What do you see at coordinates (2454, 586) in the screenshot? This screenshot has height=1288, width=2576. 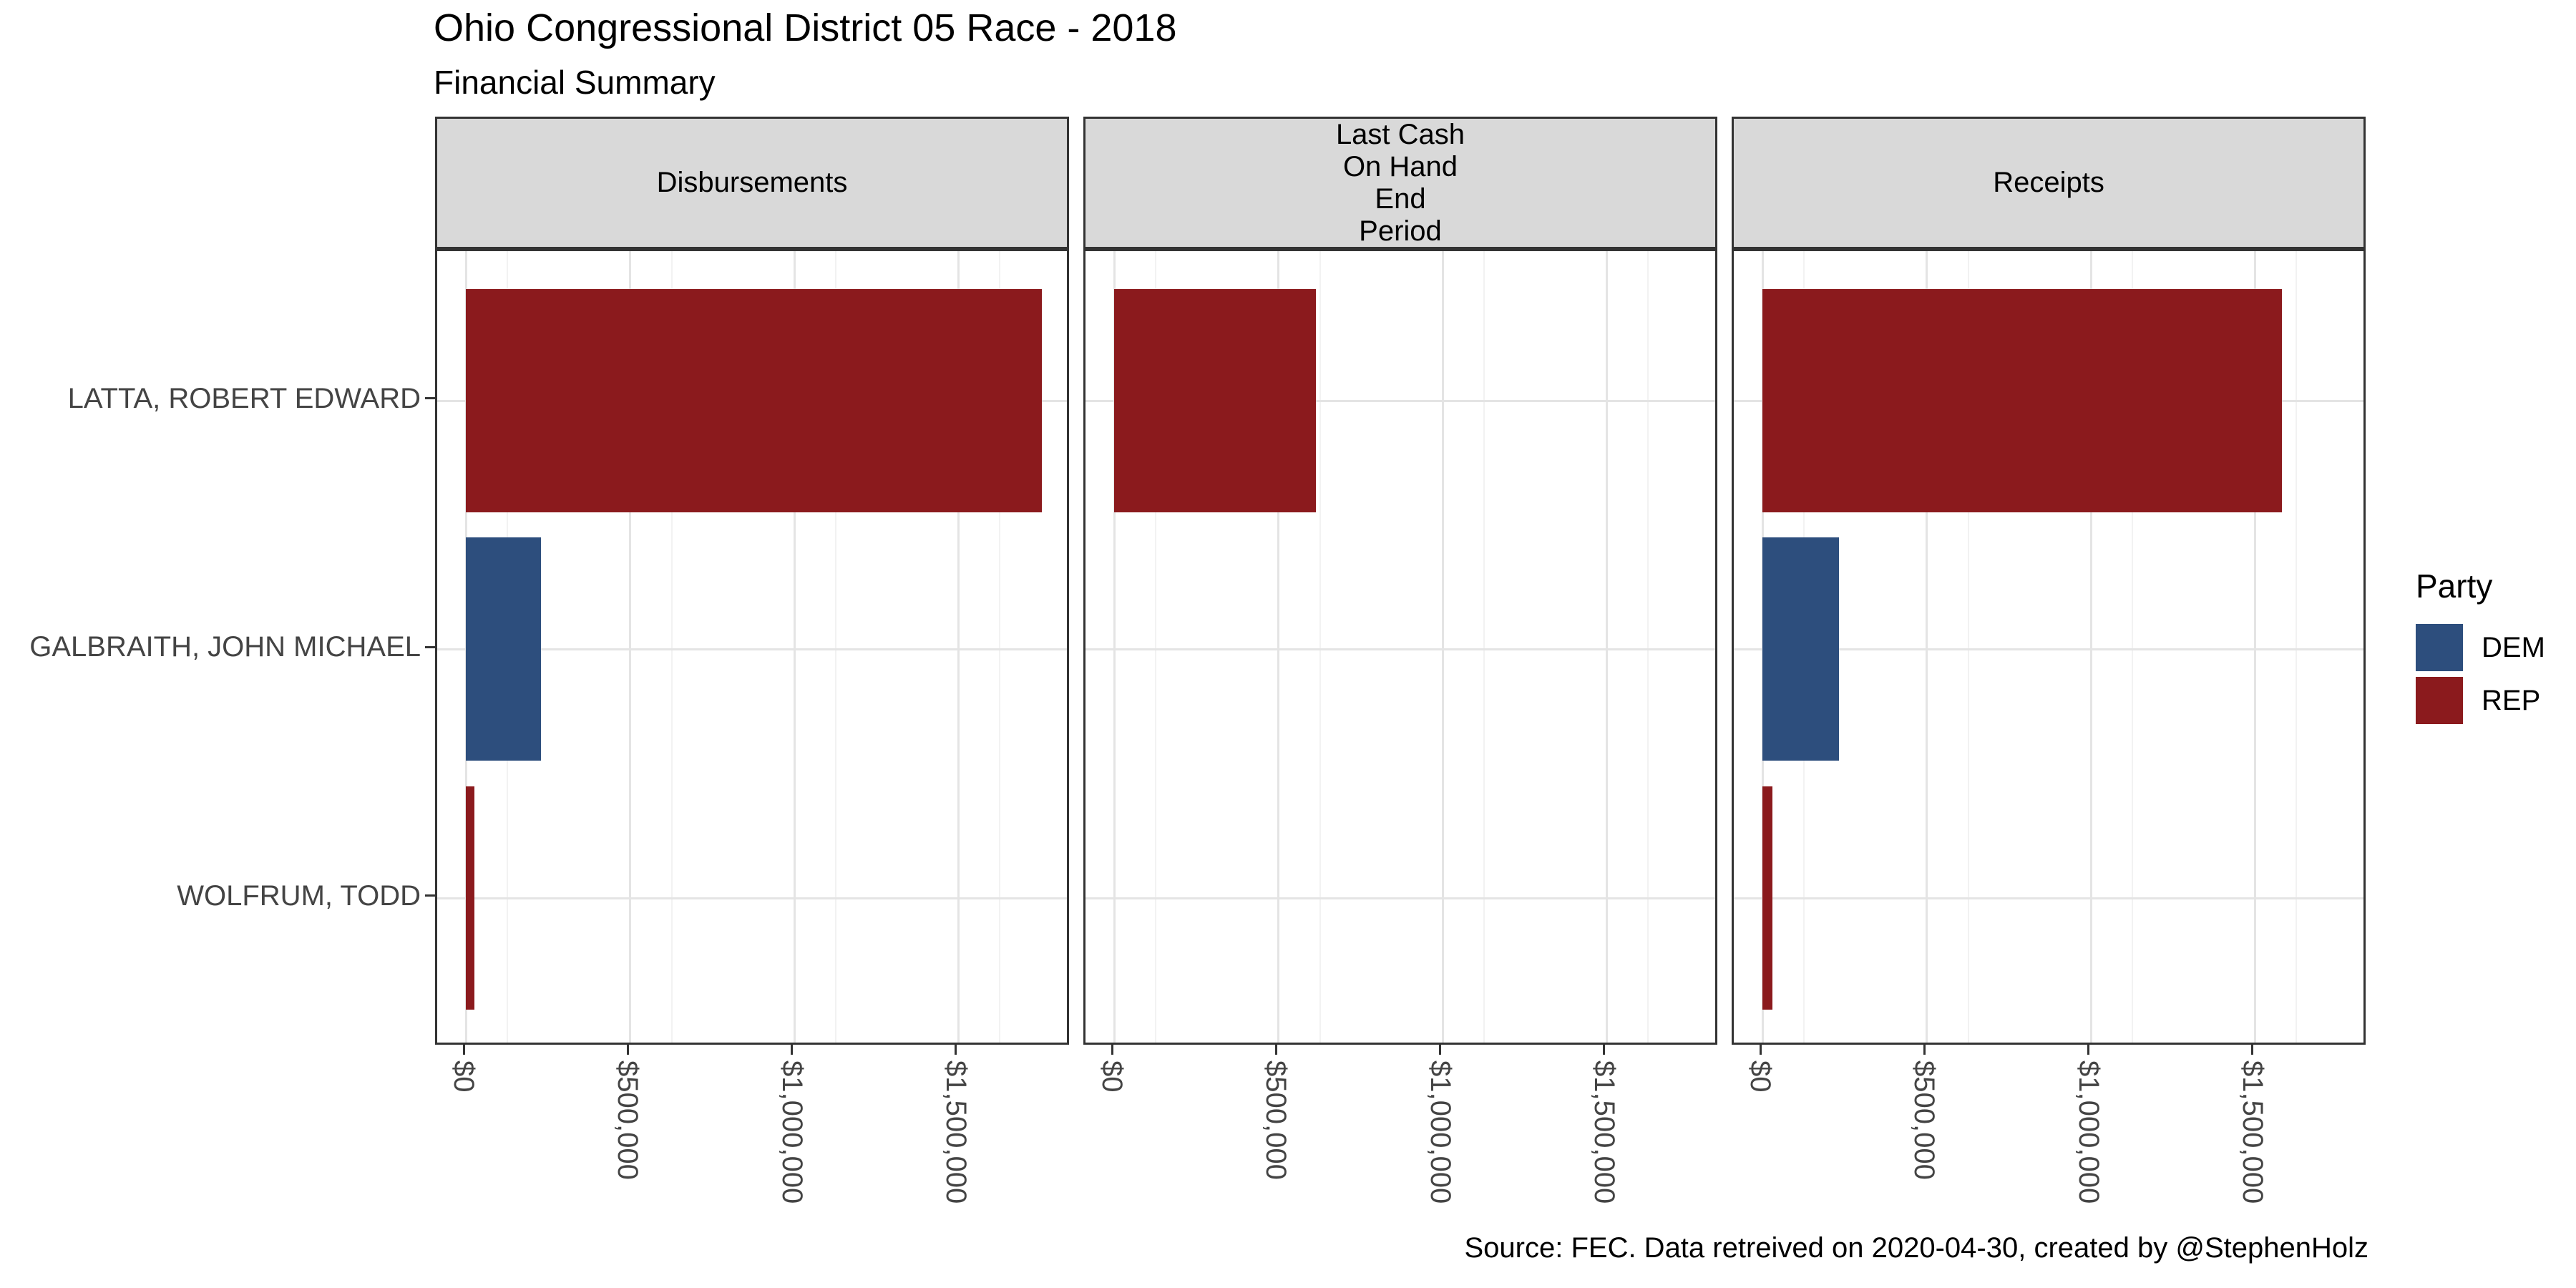 I see `legend-title: Party` at bounding box center [2454, 586].